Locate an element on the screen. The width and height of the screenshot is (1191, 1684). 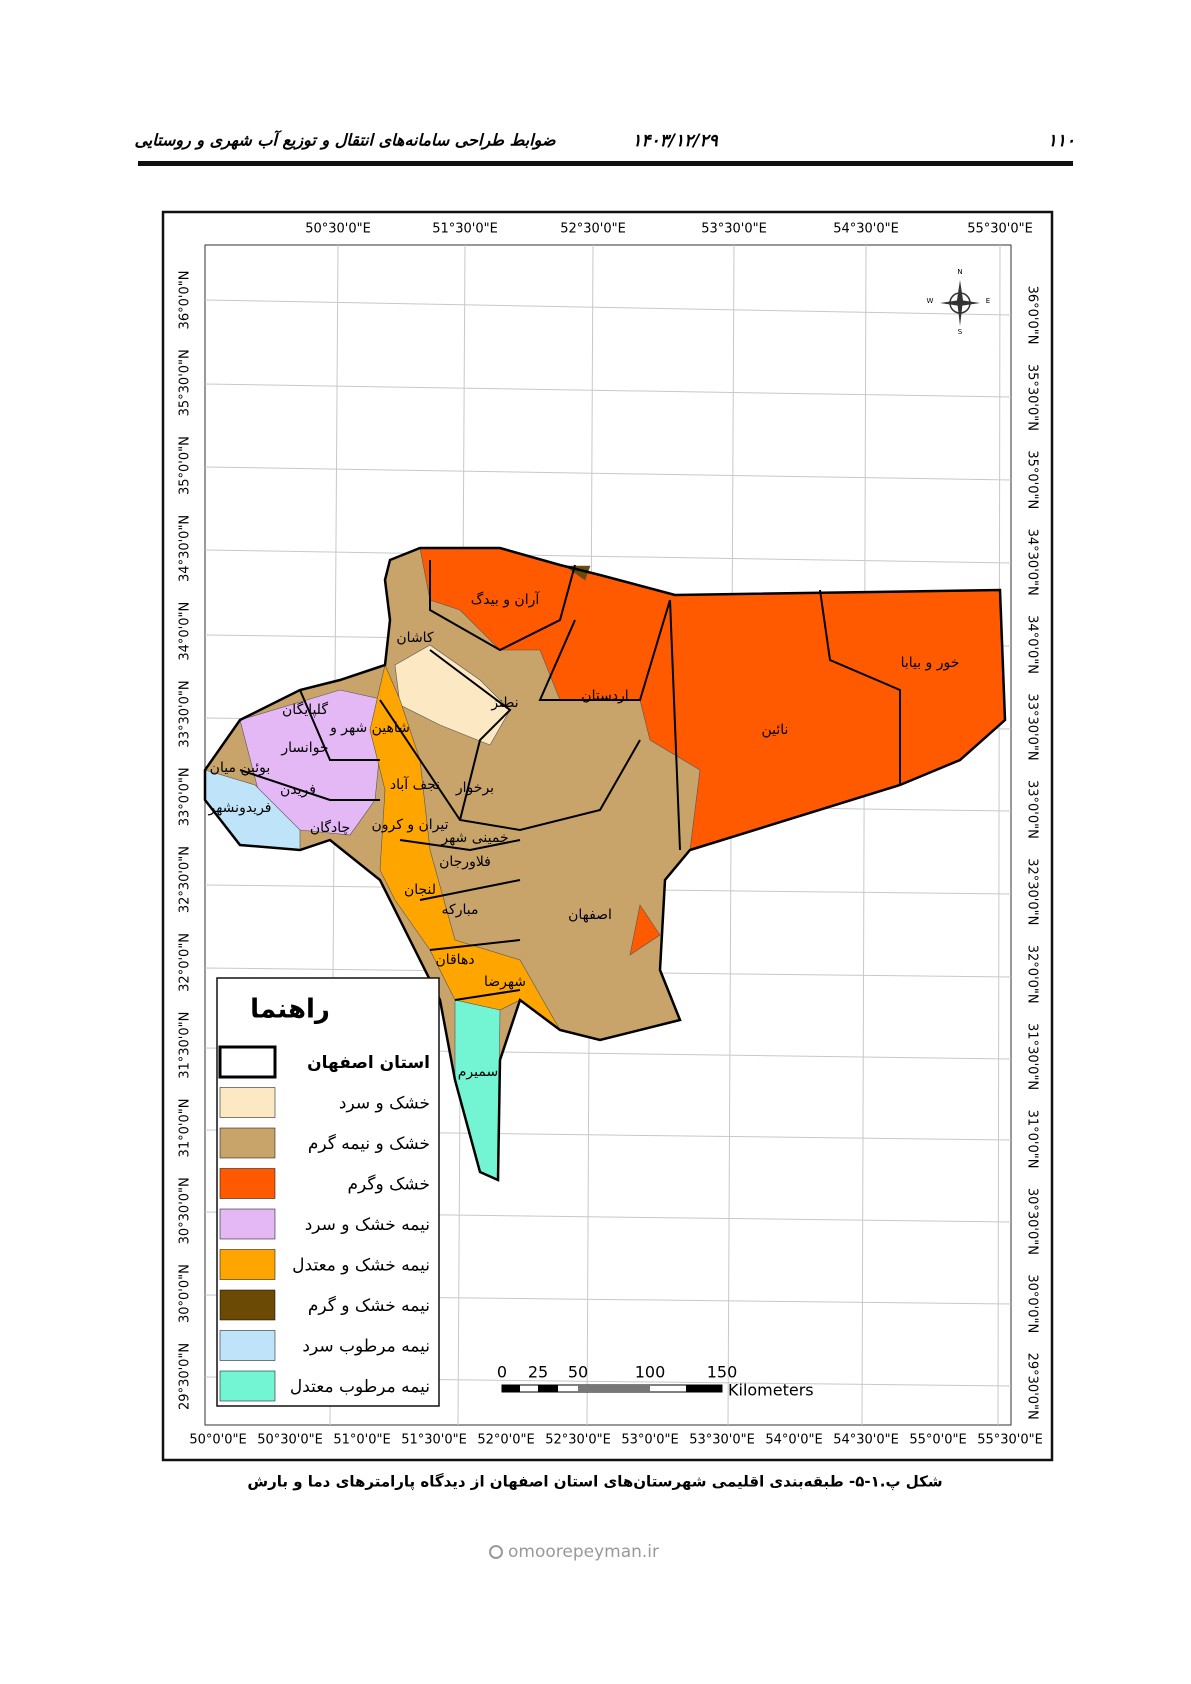
top-tick-label: 50°30'0"E is located at coordinates (338, 229).